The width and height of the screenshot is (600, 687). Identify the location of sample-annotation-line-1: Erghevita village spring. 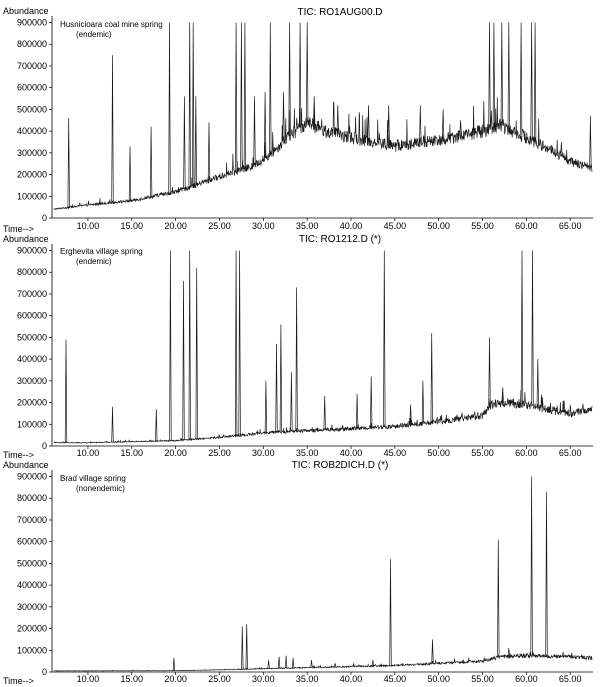
(101, 251).